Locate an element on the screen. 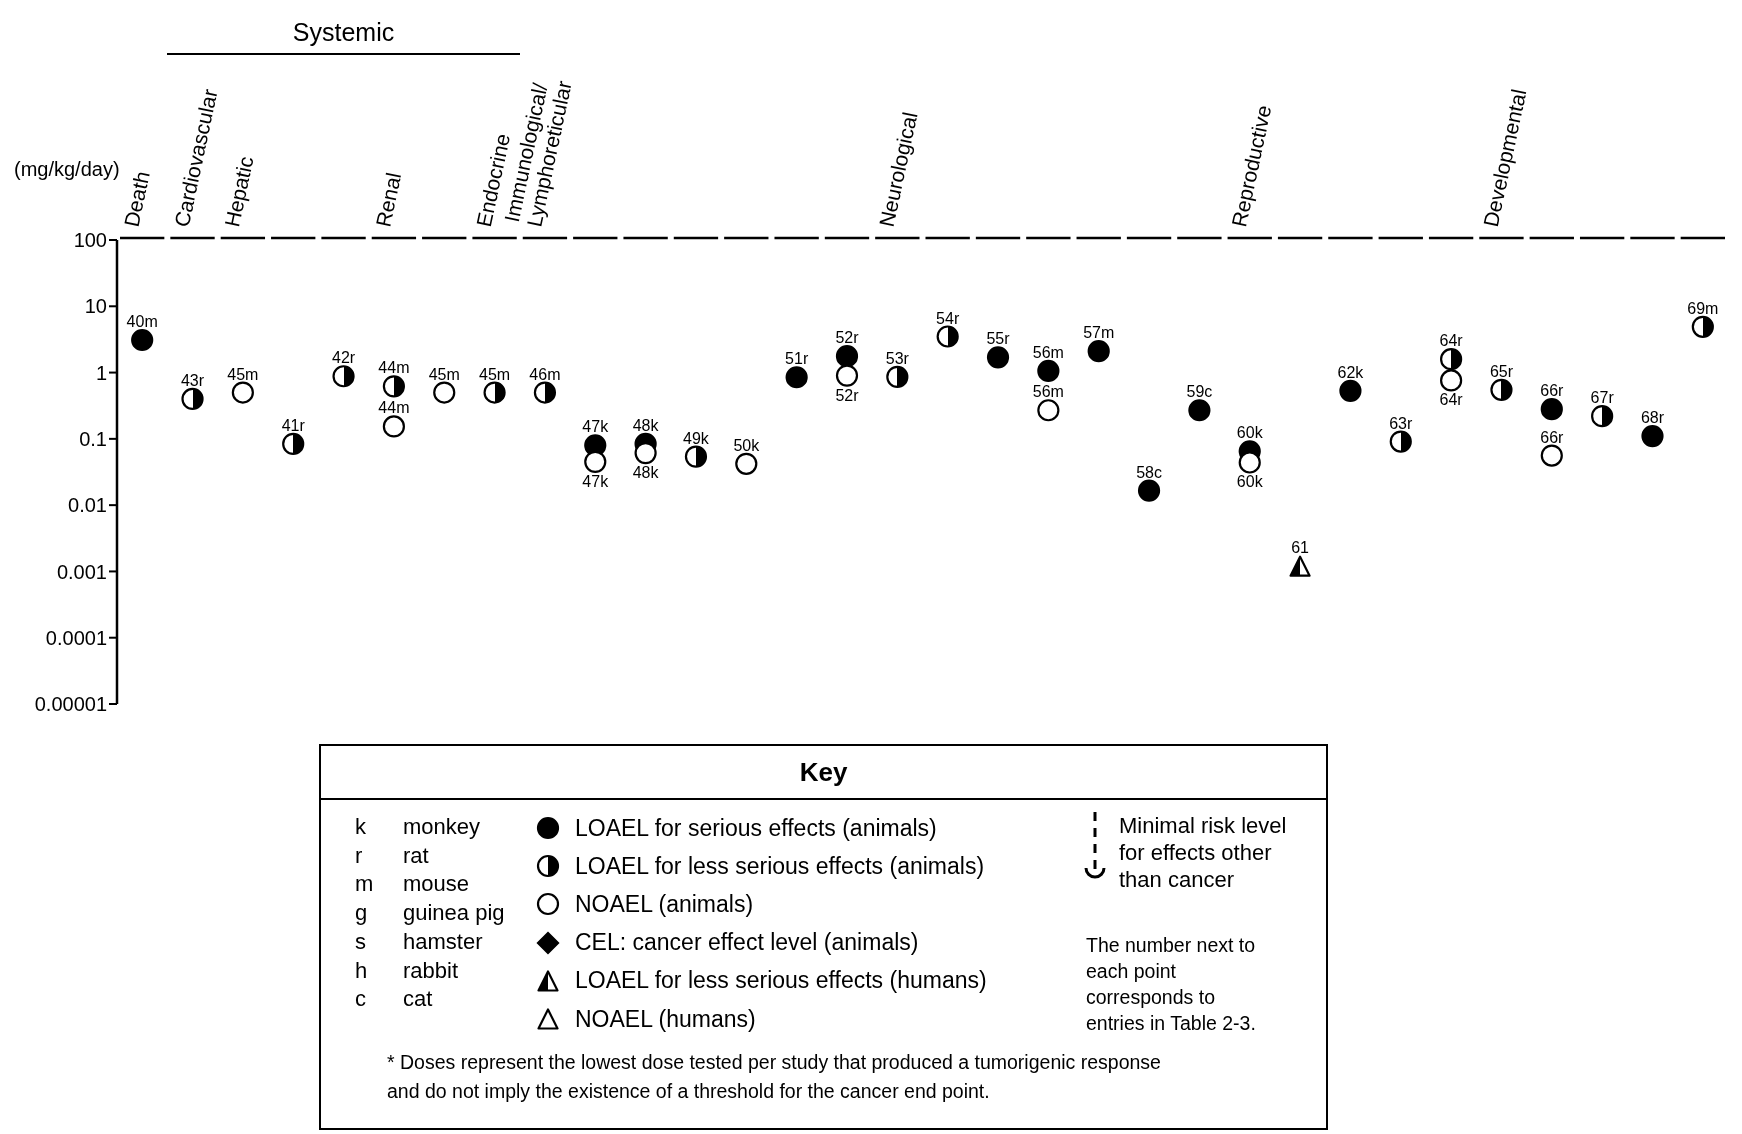  annotation: 46m is located at coordinates (545, 374).